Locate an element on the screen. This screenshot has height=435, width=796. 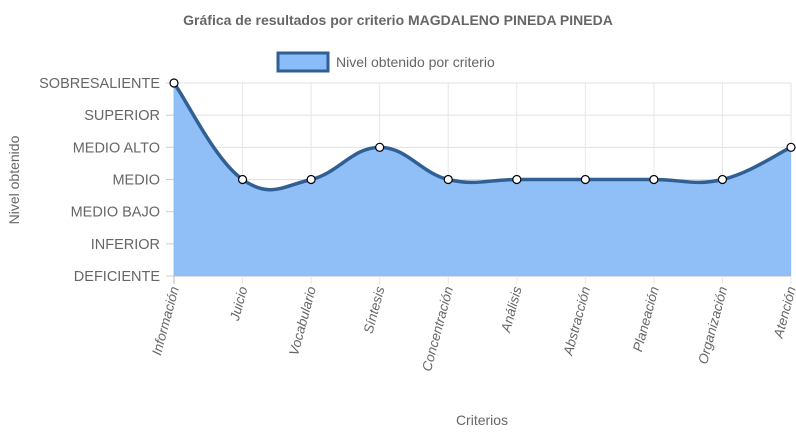
x-tick-label: Abstracción is located at coordinates (576, 321).